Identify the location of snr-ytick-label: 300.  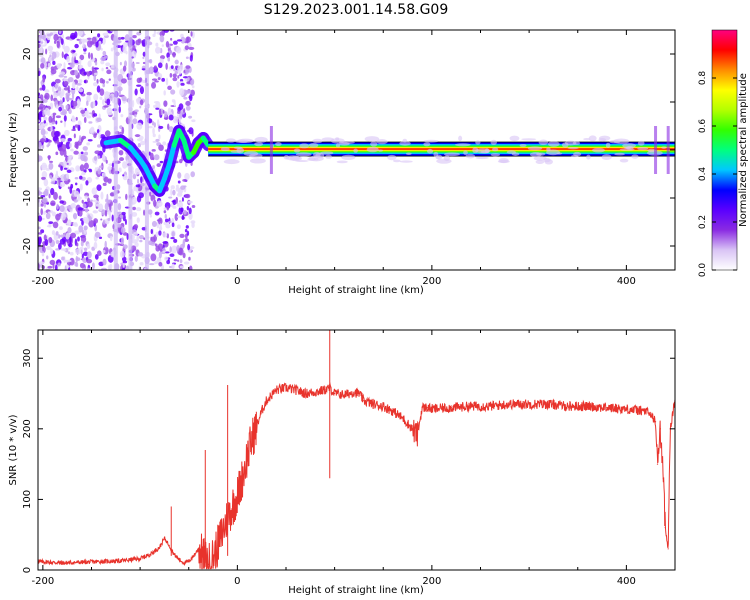
(27, 358).